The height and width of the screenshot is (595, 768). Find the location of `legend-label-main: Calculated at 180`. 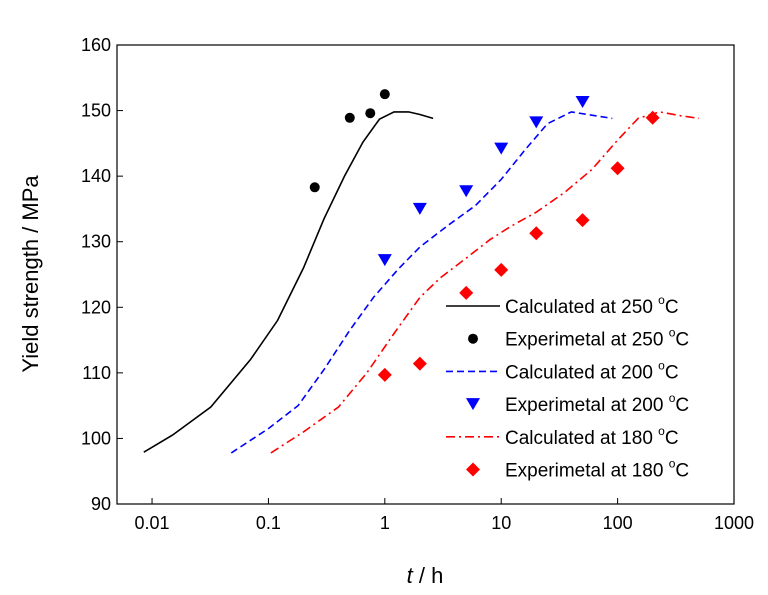

legend-label-main: Calculated at 180 is located at coordinates (581, 438).